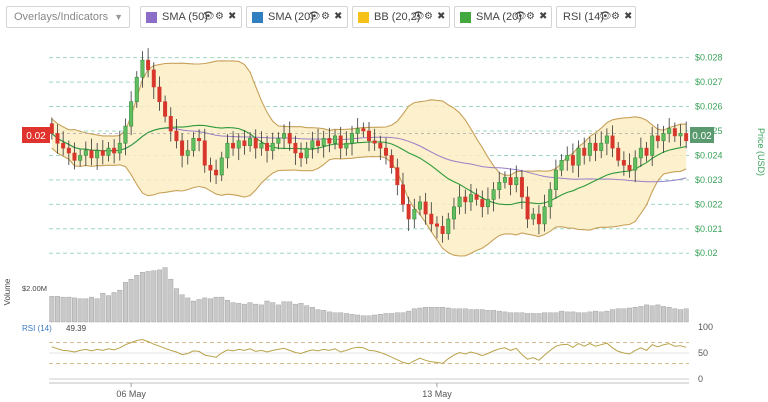 The height and width of the screenshot is (402, 768). I want to click on indicator-chip-sma-20-blue: SMA (20) 👁 ⚙ ✖, so click(297, 17).